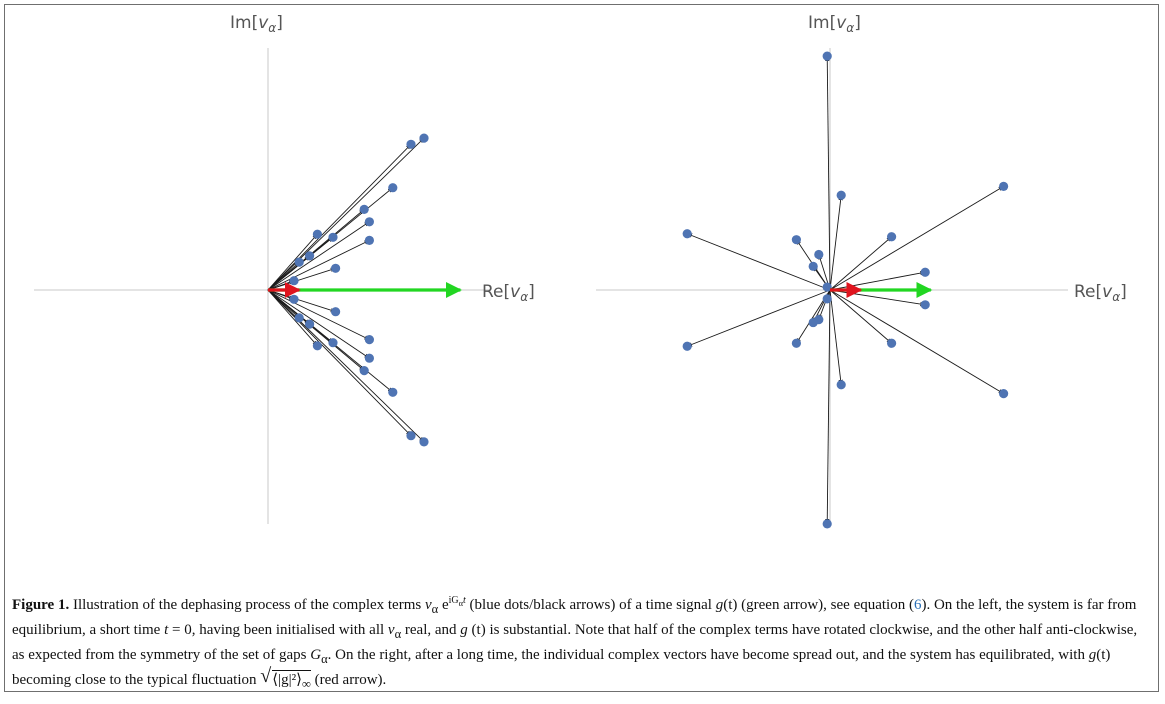 This screenshot has width=1165, height=704. What do you see at coordinates (256, 24) in the screenshot?
I see `left-y-axis-label: Im[vα]` at bounding box center [256, 24].